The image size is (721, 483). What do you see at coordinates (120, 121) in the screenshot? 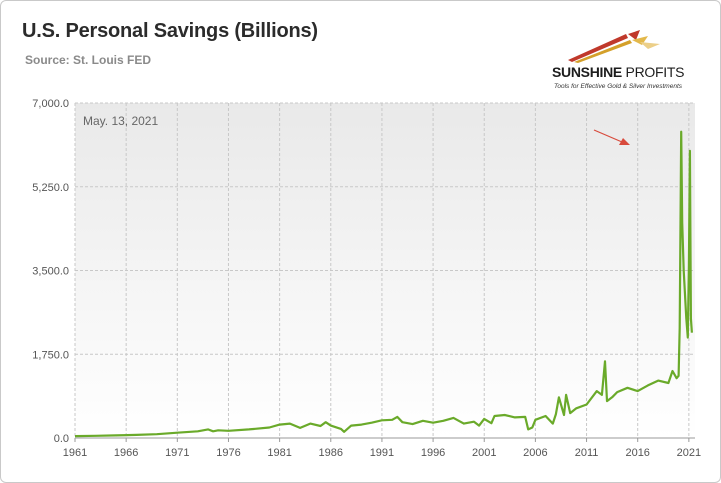
I see `date-annotation: May. 13, 2021` at bounding box center [120, 121].